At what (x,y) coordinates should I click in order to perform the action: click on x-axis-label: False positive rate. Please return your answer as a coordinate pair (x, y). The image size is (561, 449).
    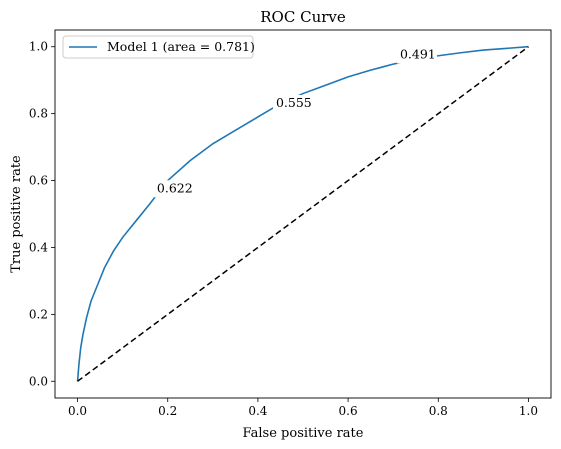
    Looking at the image, I should click on (303, 433).